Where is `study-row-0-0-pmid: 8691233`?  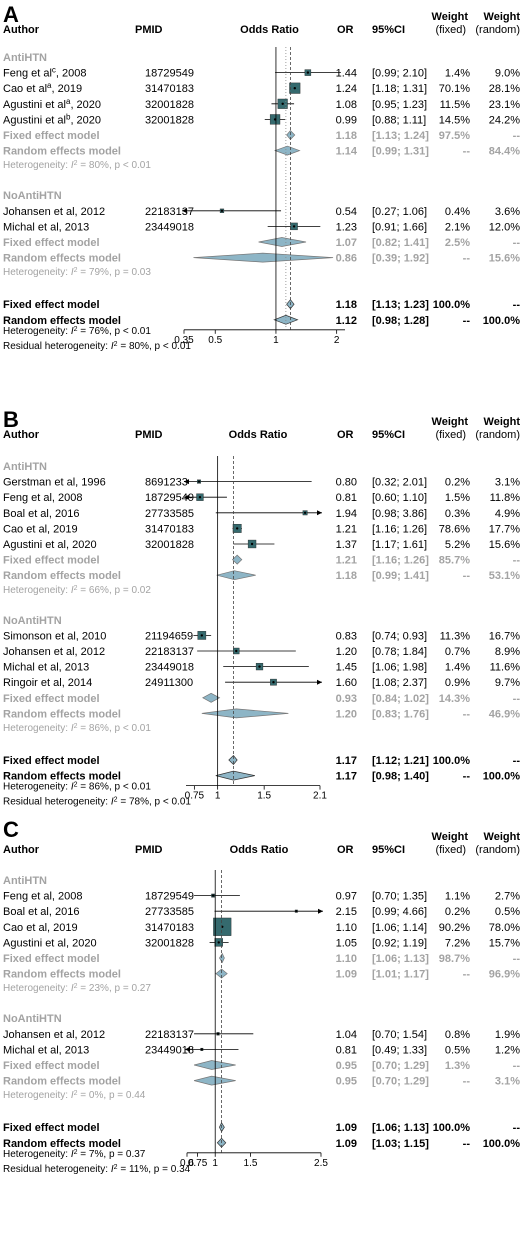
study-row-0-0-pmid: 8691233 is located at coordinates (166, 483).